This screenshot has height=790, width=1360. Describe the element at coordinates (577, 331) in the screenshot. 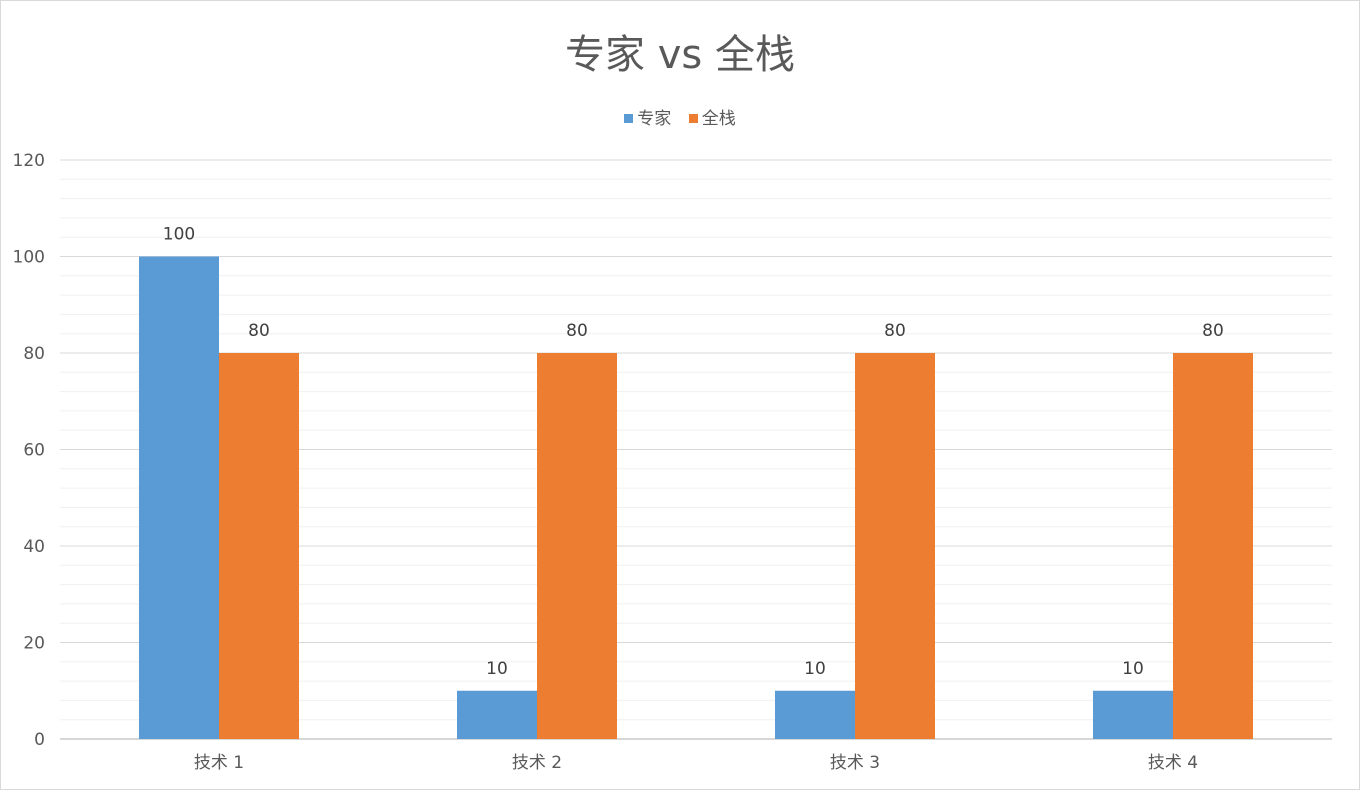

I see `data-label-series-1-2: 80` at that location.